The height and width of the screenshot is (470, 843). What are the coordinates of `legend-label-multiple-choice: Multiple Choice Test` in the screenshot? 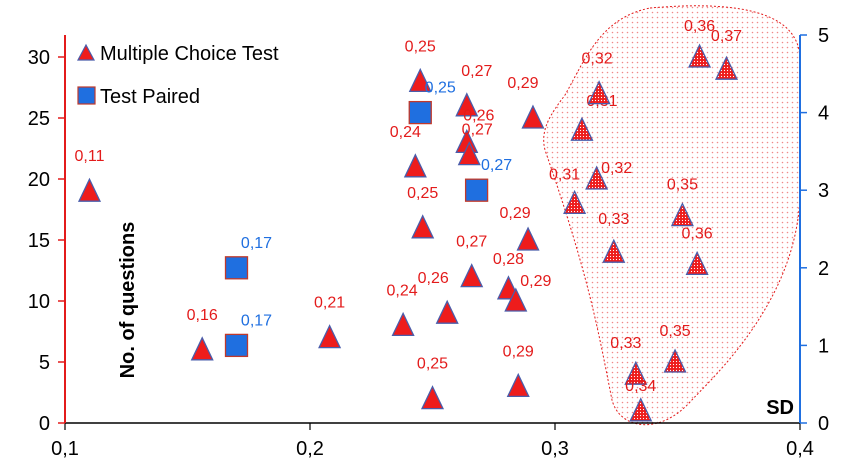 It's located at (189, 54).